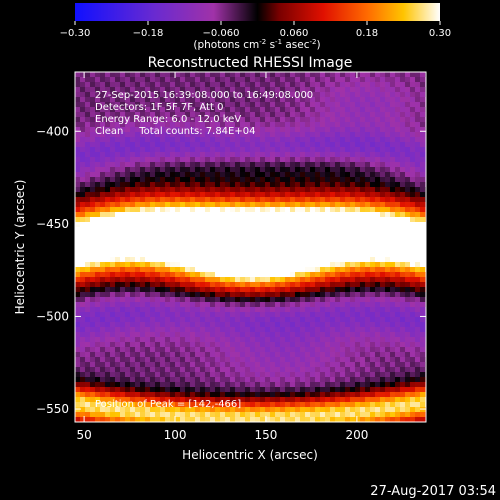 The height and width of the screenshot is (500, 500). Describe the element at coordinates (220, 33) in the screenshot. I see `colorbar-tick-label: −0.060` at that location.